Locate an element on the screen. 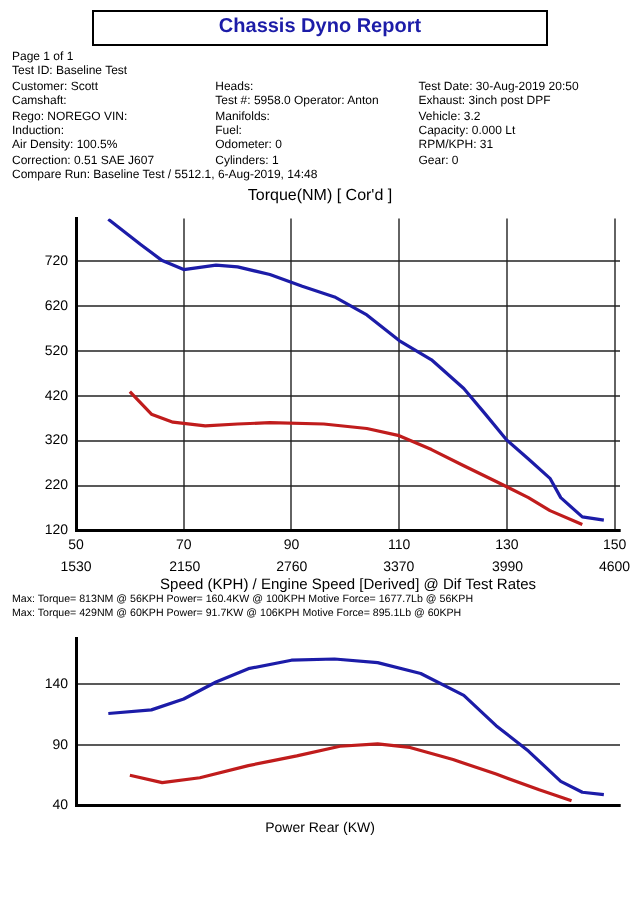  chart-title: Torque(NM) [ Cor'd ] is located at coordinates (320, 194).